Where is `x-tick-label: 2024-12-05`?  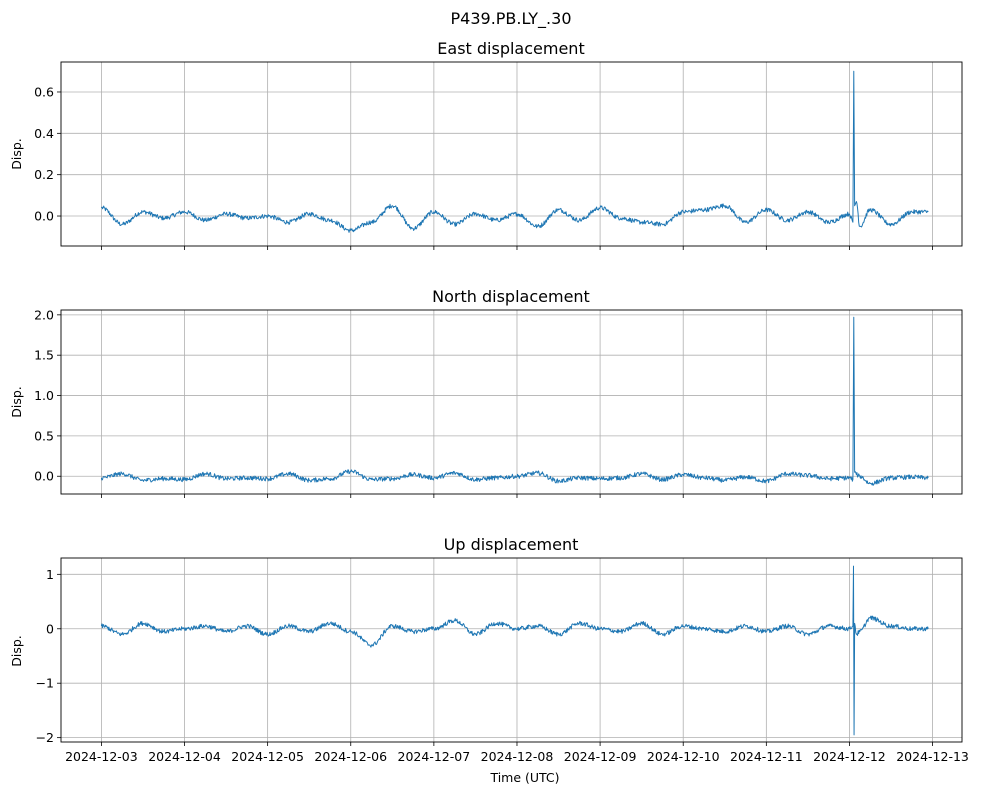 x-tick-label: 2024-12-05 is located at coordinates (267, 756).